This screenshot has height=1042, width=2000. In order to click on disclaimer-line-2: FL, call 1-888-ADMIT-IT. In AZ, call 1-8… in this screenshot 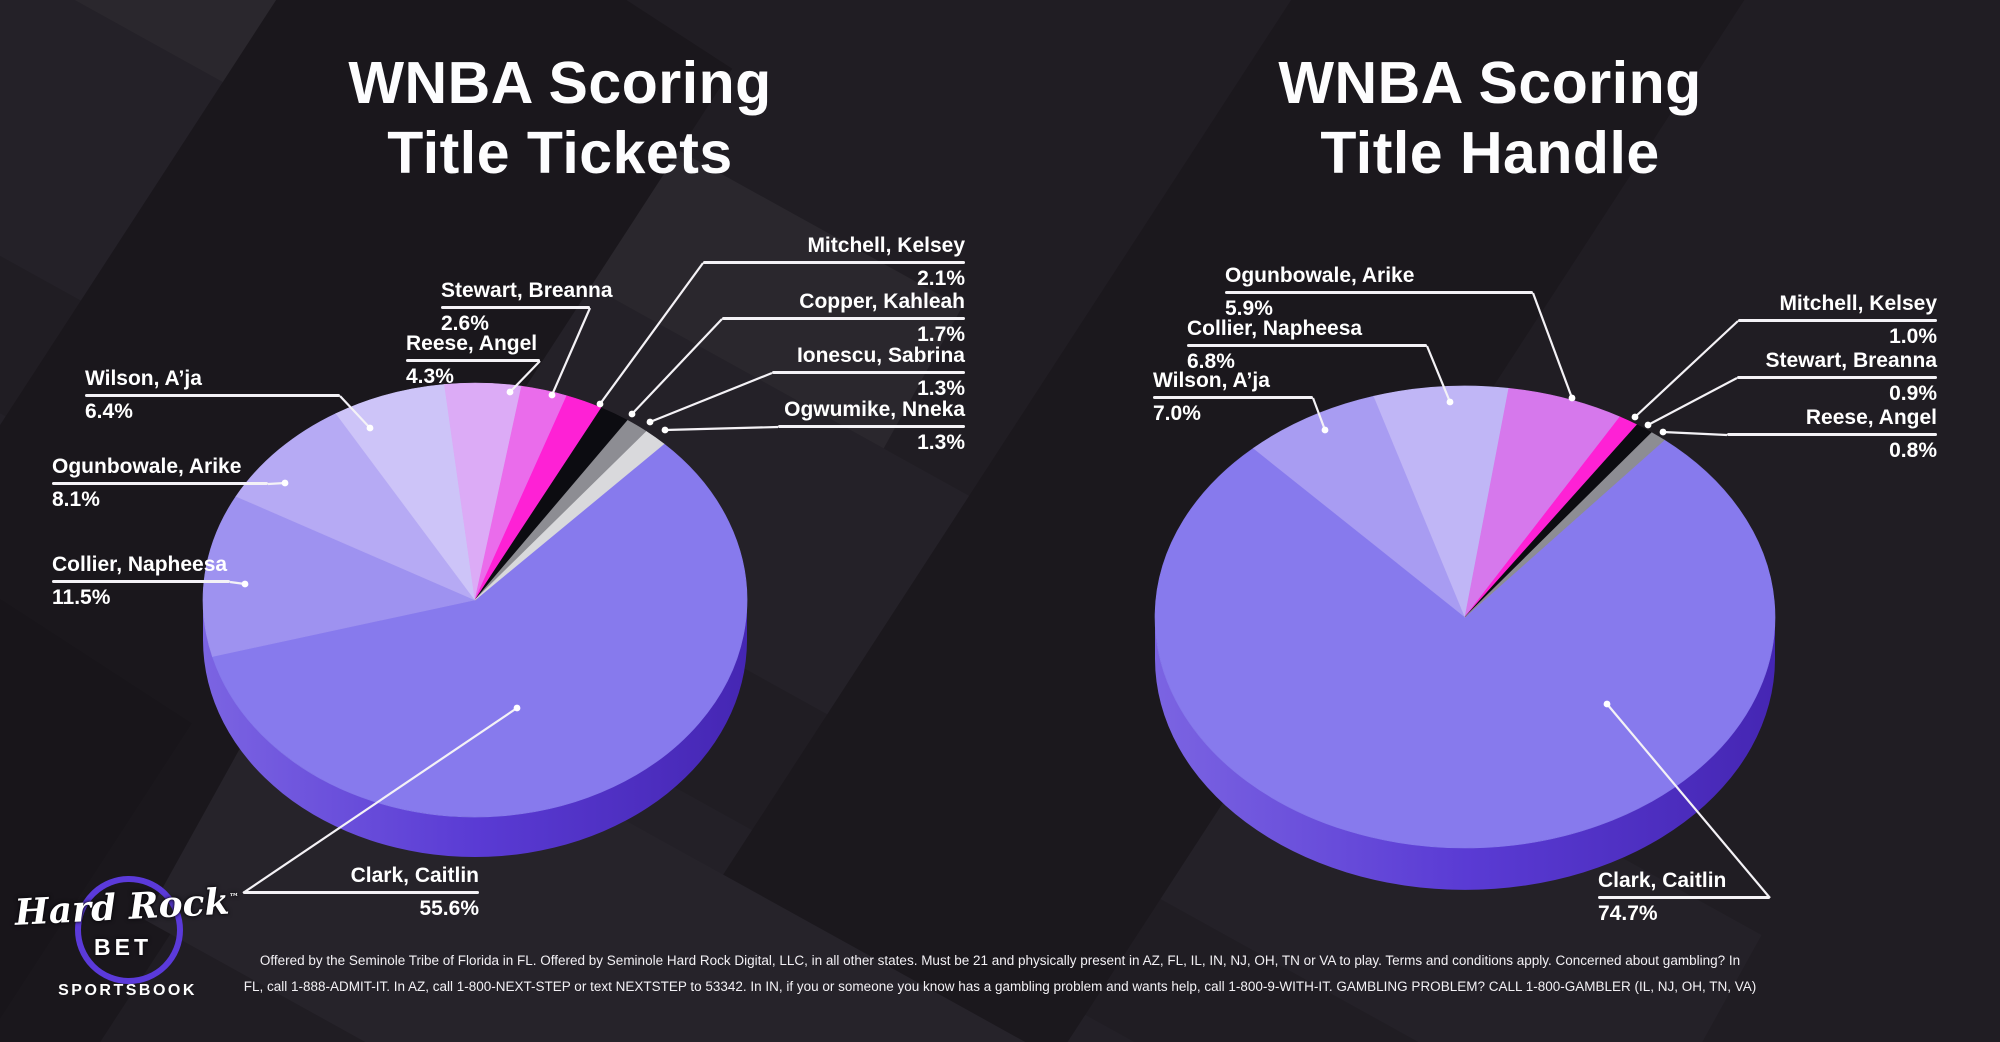, I will do `click(1000, 986)`.